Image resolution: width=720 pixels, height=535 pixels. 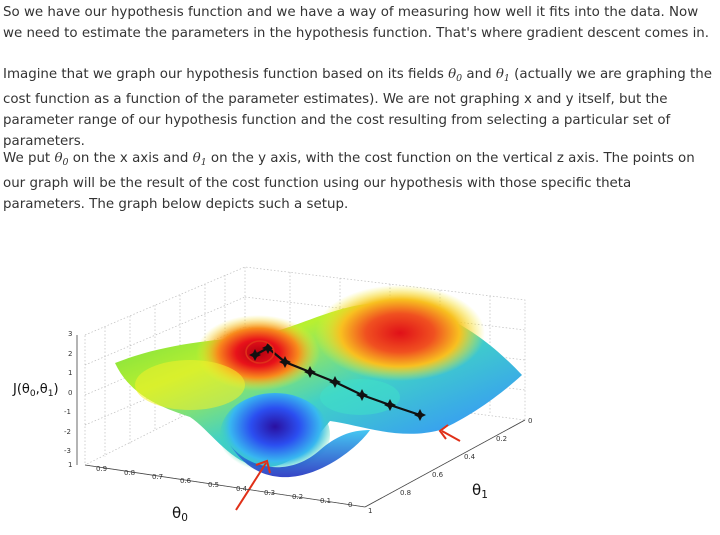 I want to click on start-point-circle, so click(x=260, y=352).